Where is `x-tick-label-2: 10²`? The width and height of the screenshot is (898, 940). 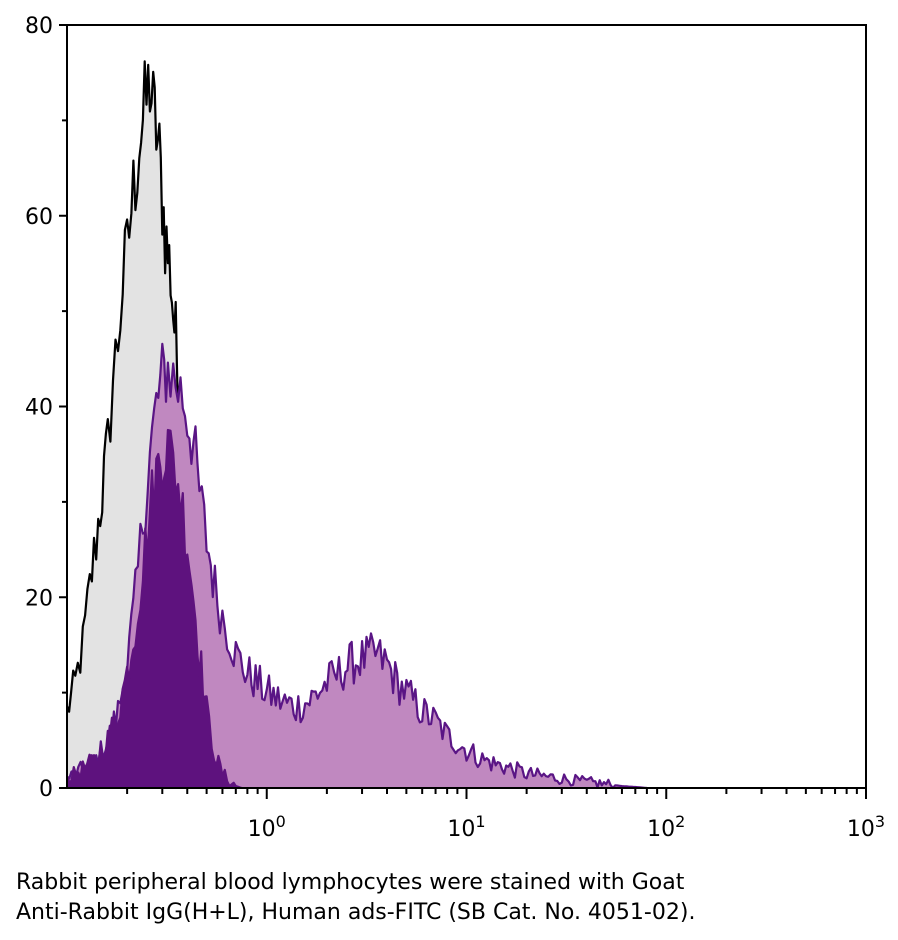 x-tick-label-2: 10² is located at coordinates (666, 827).